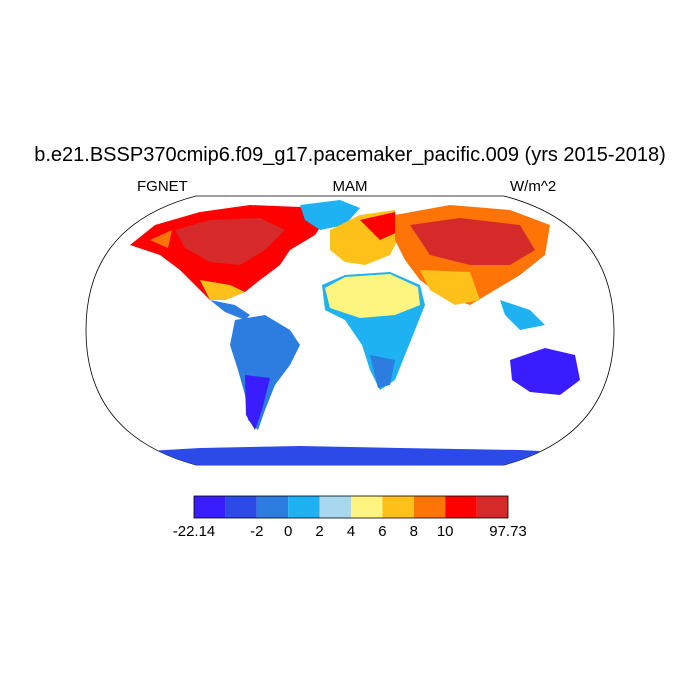  I want to click on colorbar-label: 6, so click(382, 531).